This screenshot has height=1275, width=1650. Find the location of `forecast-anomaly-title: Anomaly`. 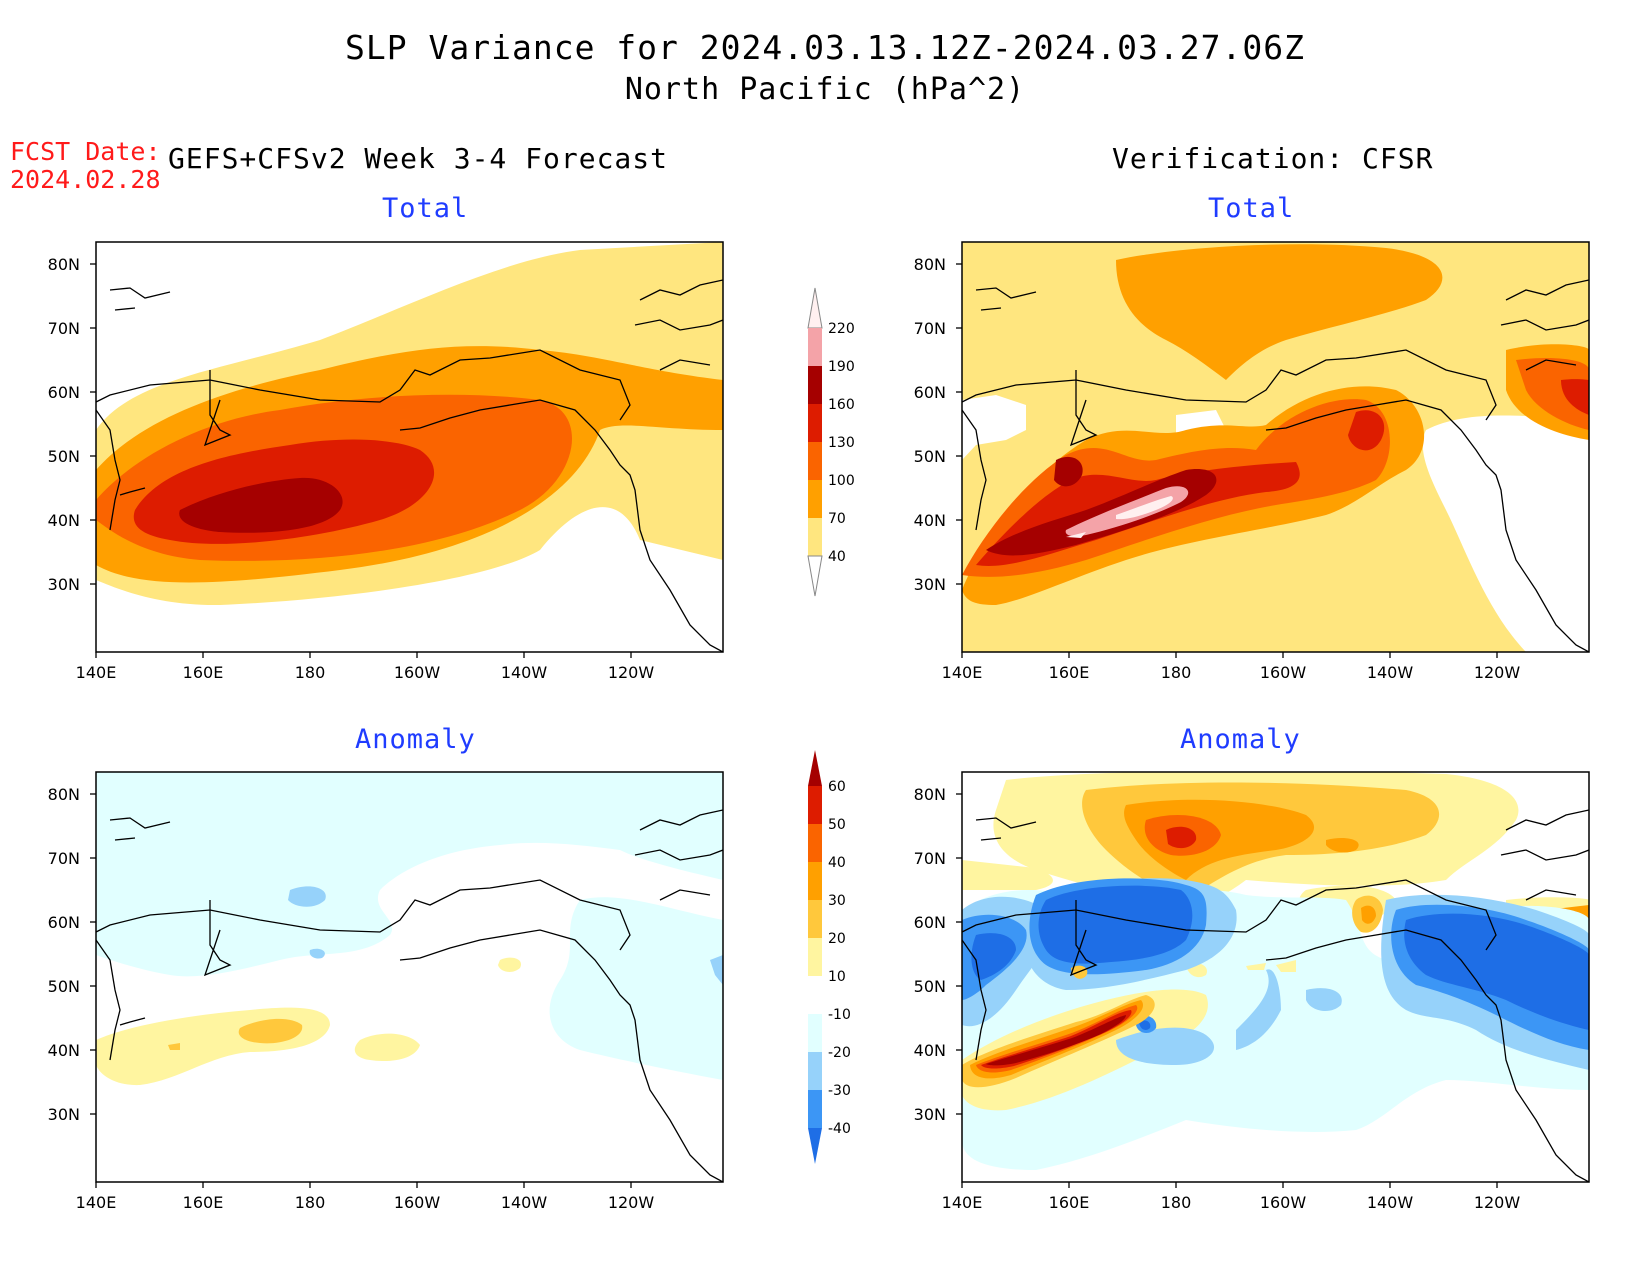

forecast-anomaly-title: Anomaly is located at coordinates (415, 739).